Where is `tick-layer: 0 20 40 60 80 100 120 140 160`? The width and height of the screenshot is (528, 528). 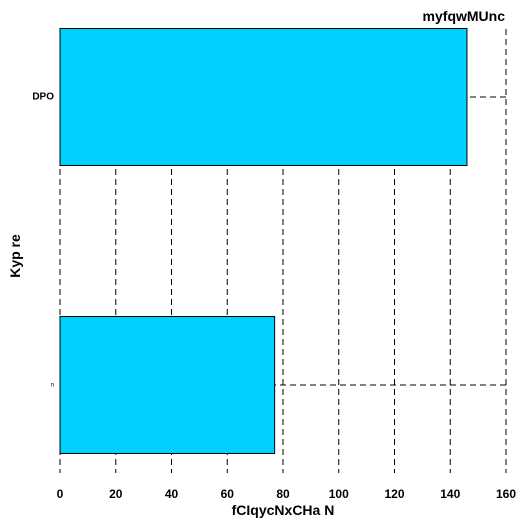
tick-layer: 0 20 40 60 80 100 120 140 160 is located at coordinates (287, 494).